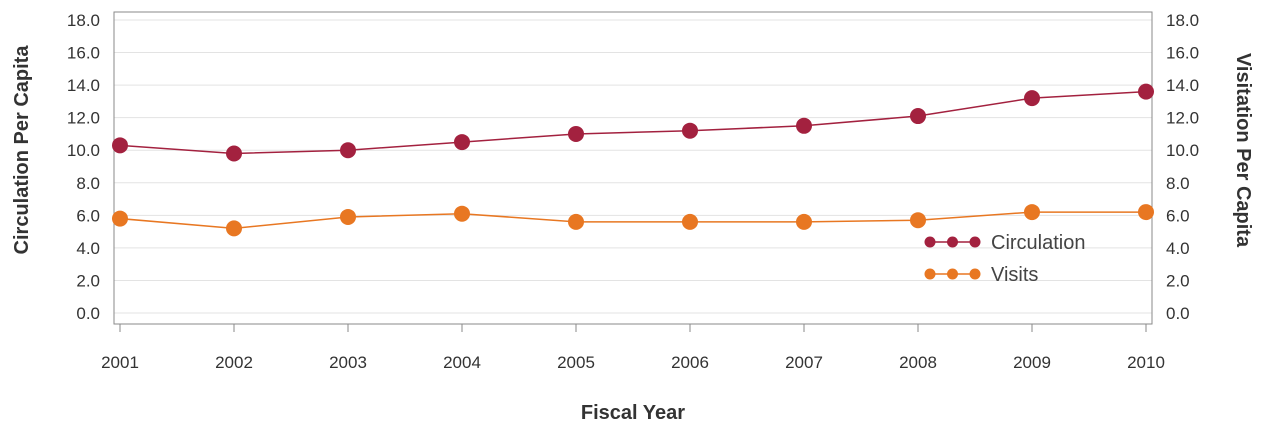 Image resolution: width=1265 pixels, height=424 pixels. Describe the element at coordinates (88, 215) in the screenshot. I see `y-tick-label-left: 6.0` at that location.